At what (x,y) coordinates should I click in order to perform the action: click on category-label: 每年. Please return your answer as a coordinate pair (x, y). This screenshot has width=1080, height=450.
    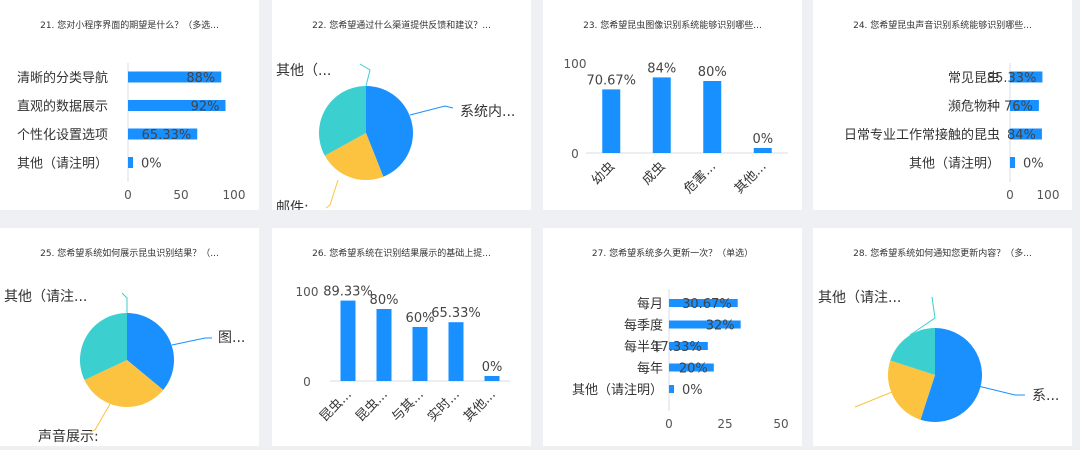
    Looking at the image, I should click on (650, 369).